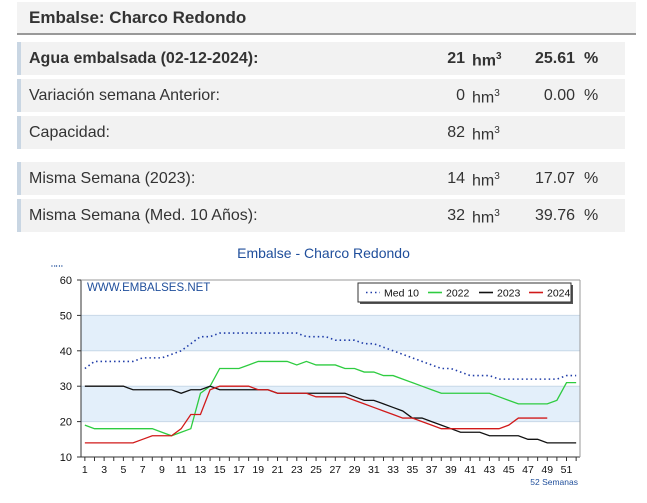  I want to click on x-tick-label: 49, so click(547, 470).